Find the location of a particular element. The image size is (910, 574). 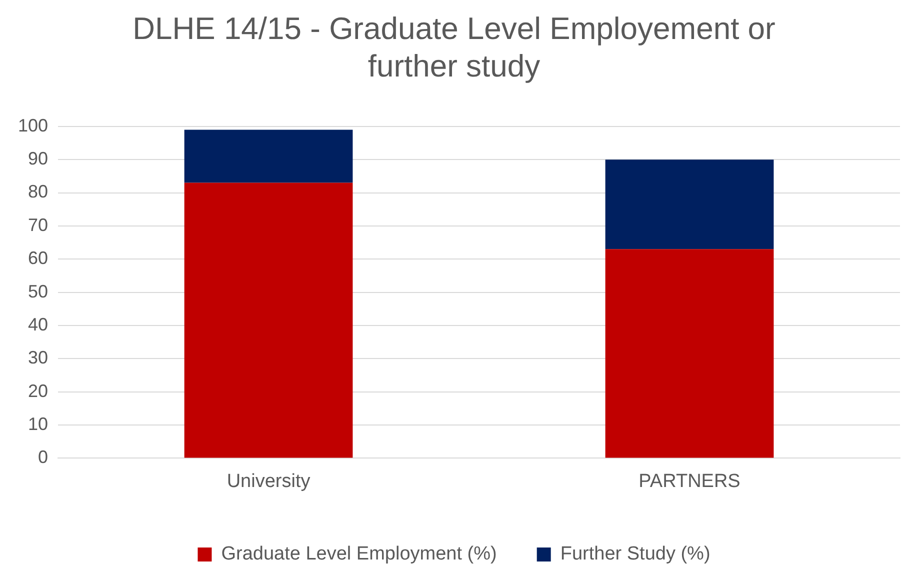

y-tick-label: 100 is located at coordinates (33, 125).